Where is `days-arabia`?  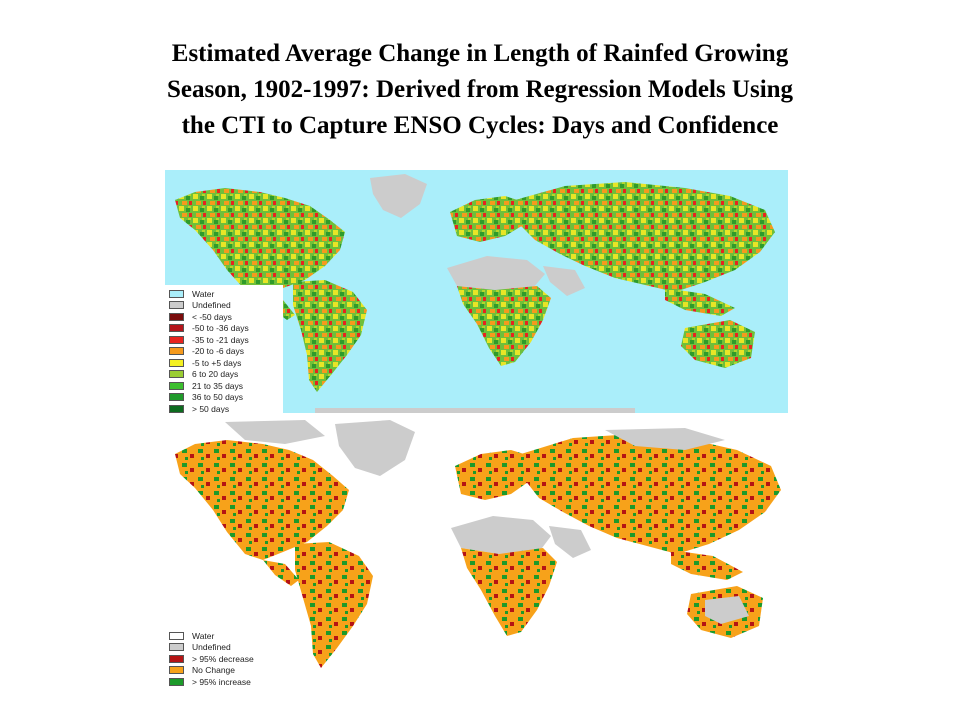 days-arabia is located at coordinates (564, 281).